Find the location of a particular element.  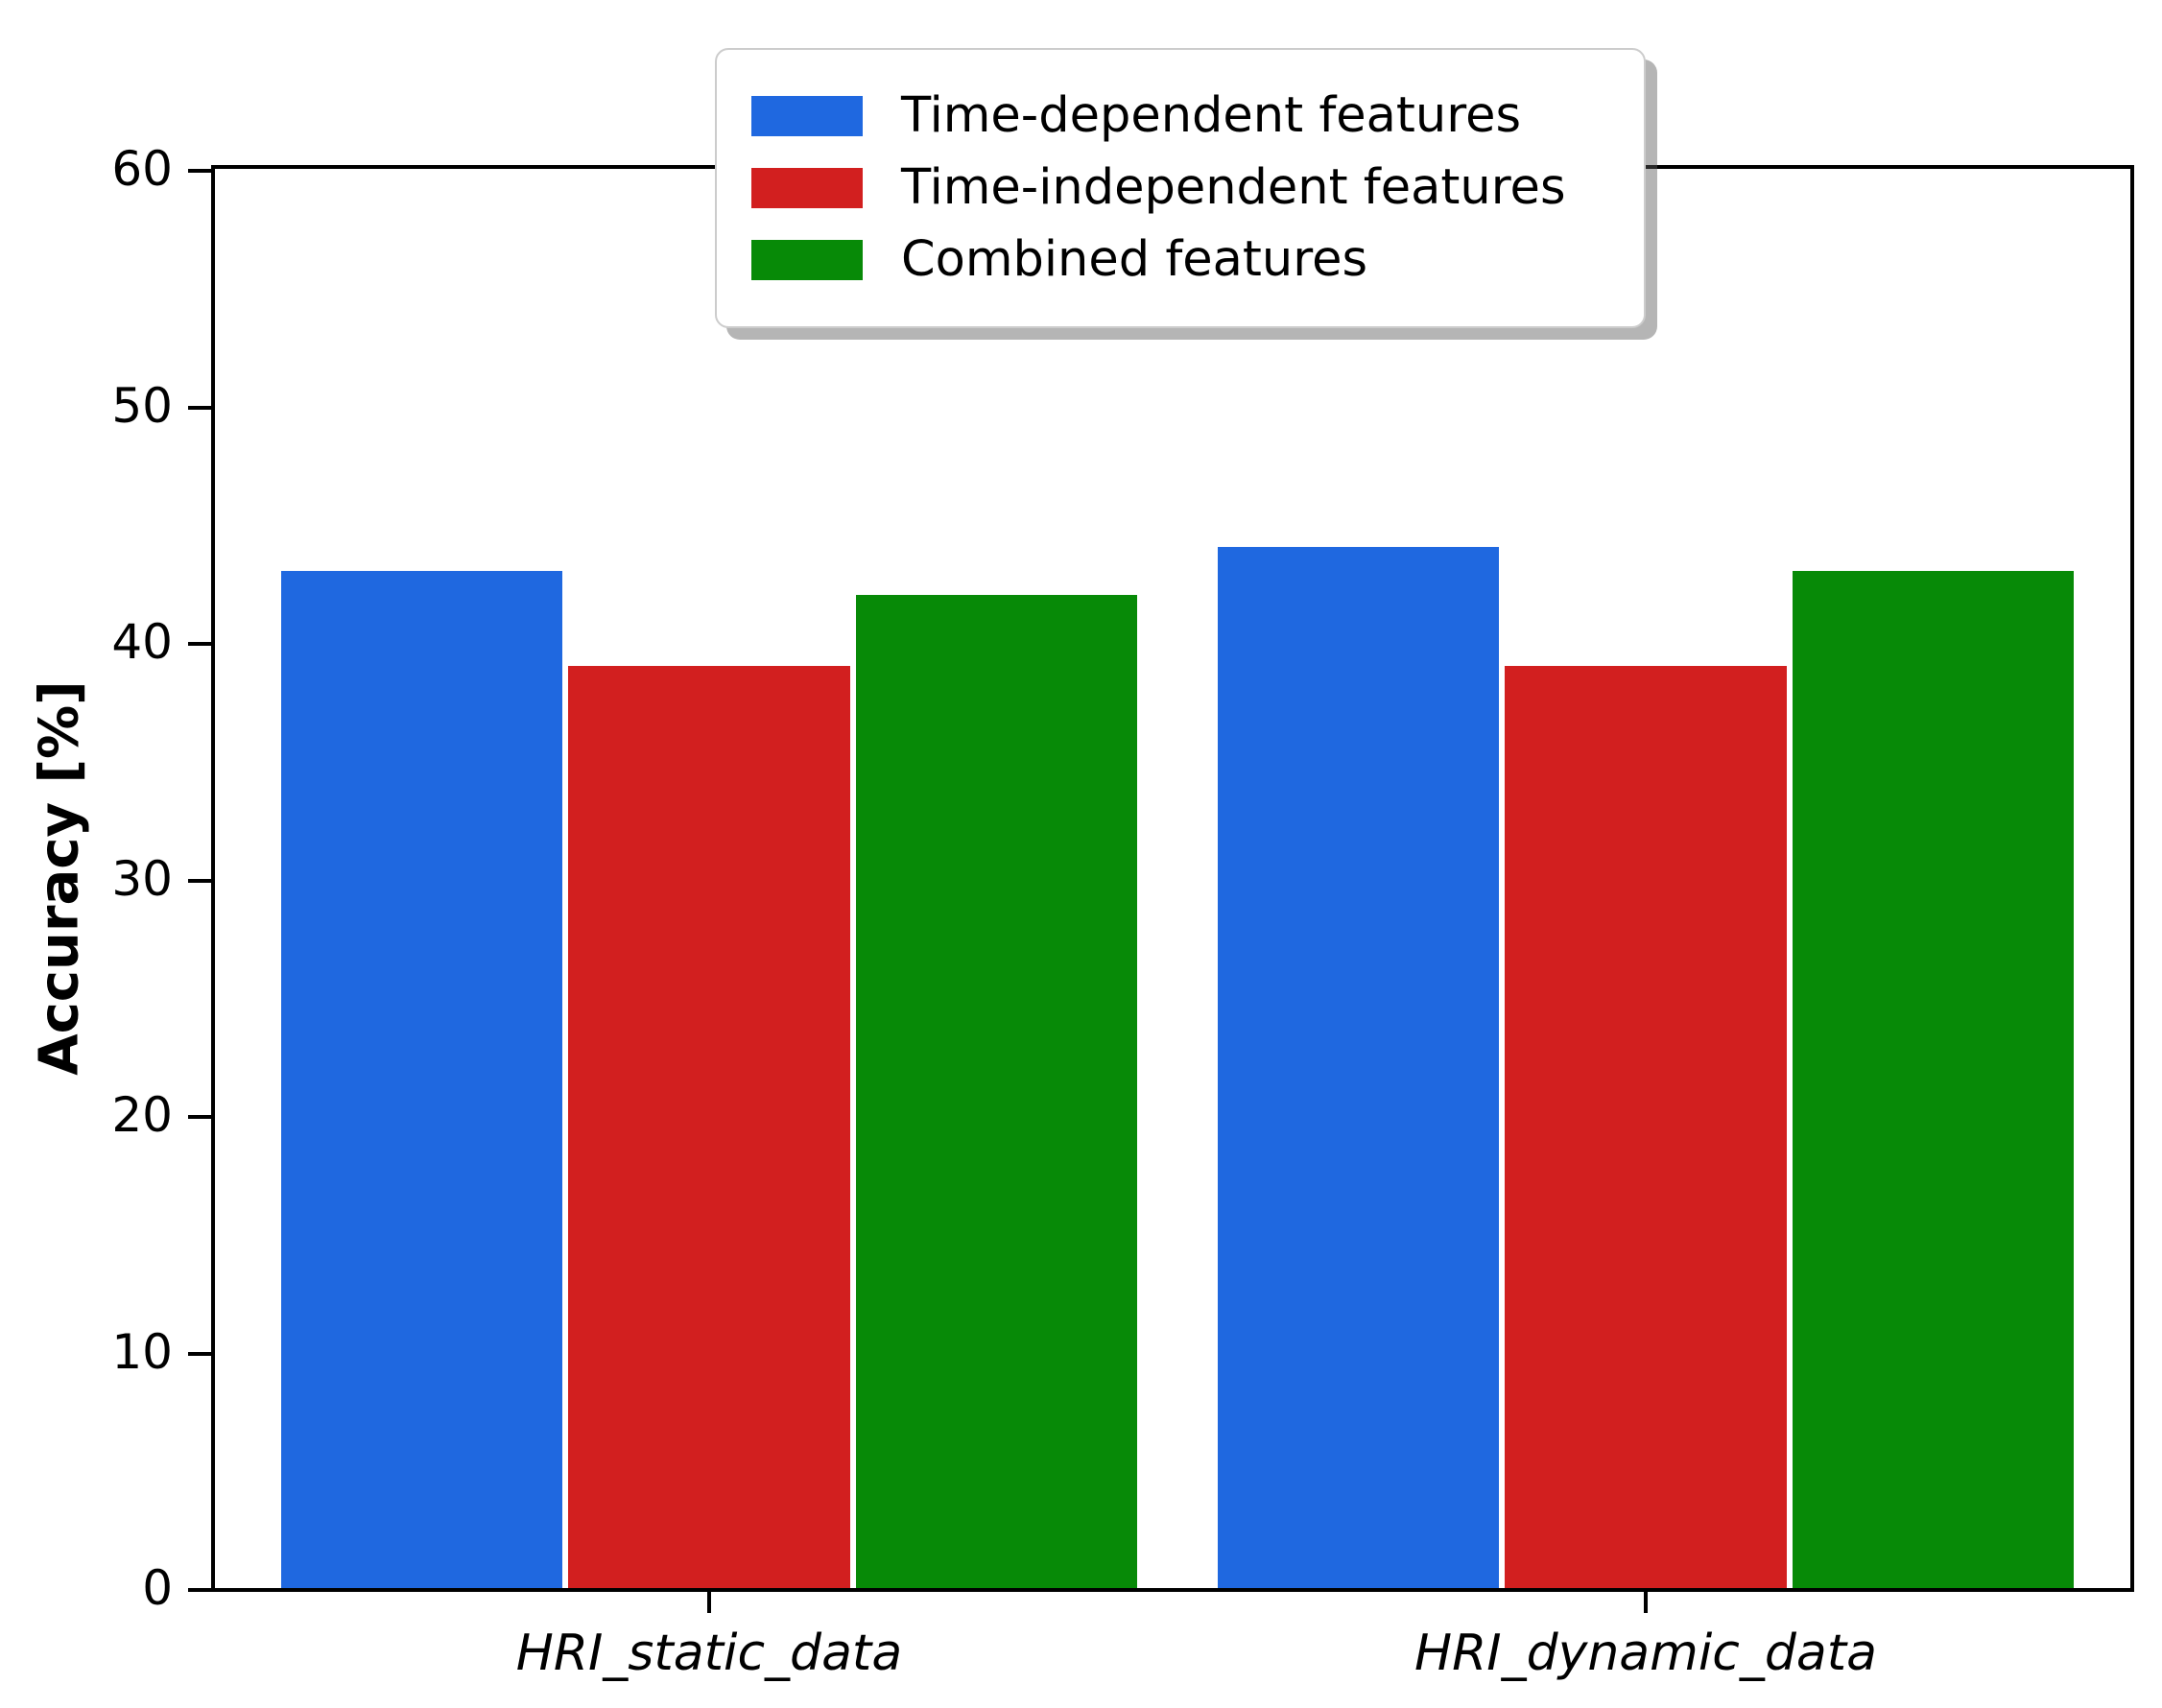

bar-HRI_static_data-combined-features is located at coordinates (997, 1091).